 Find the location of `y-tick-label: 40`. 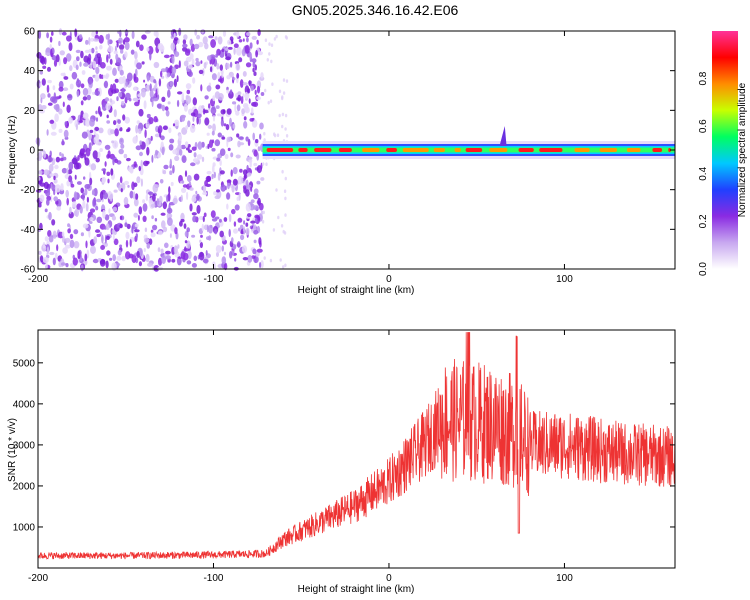

y-tick-label: 40 is located at coordinates (30, 71).